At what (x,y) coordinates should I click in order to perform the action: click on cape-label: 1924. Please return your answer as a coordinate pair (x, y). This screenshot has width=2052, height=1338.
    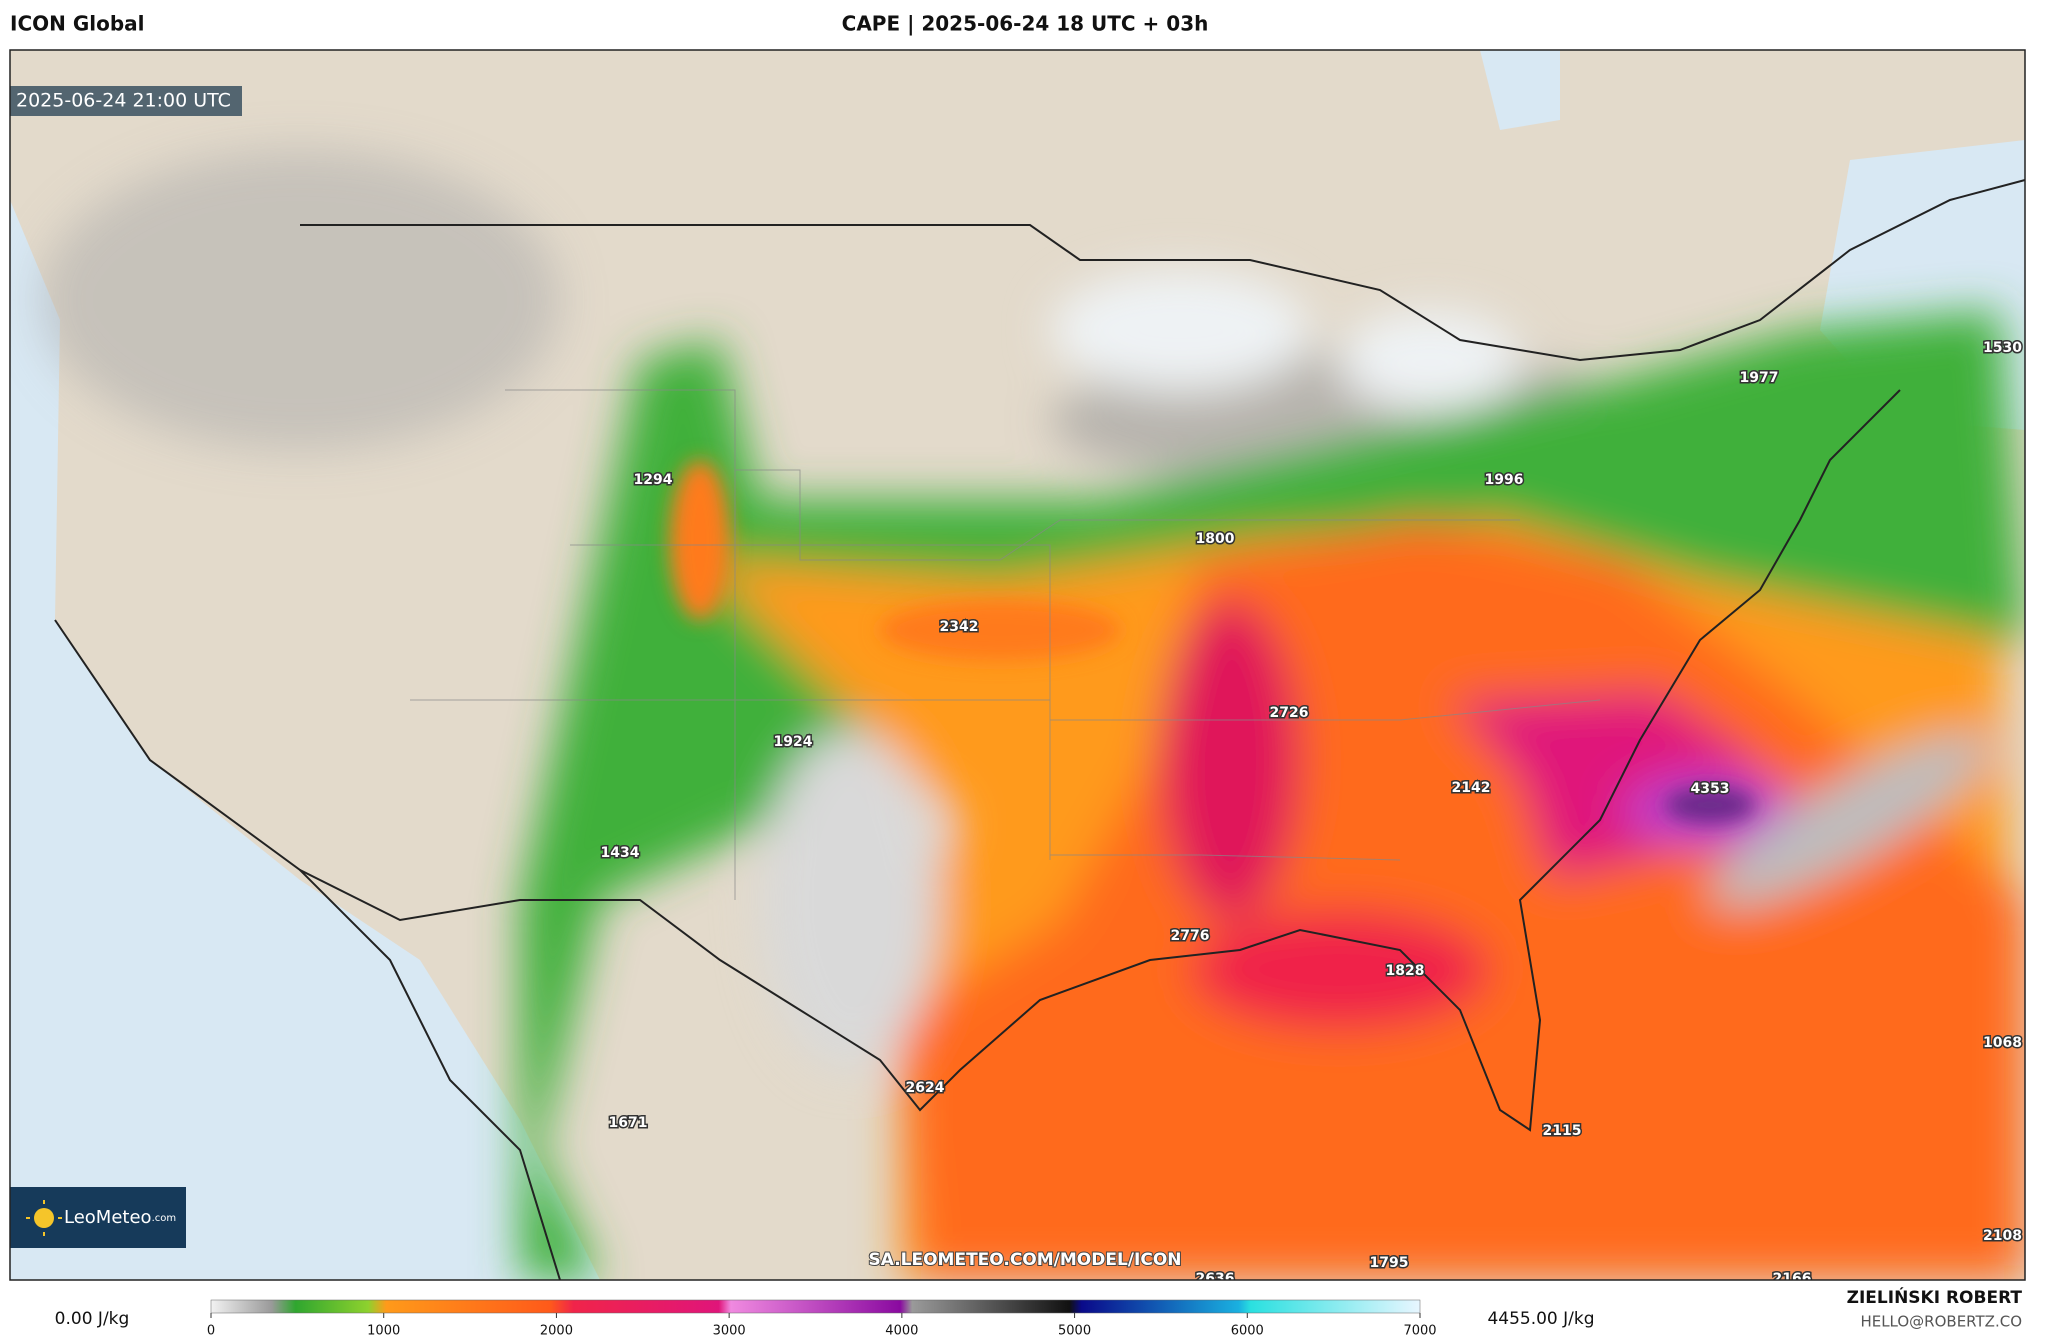
    Looking at the image, I should click on (793, 742).